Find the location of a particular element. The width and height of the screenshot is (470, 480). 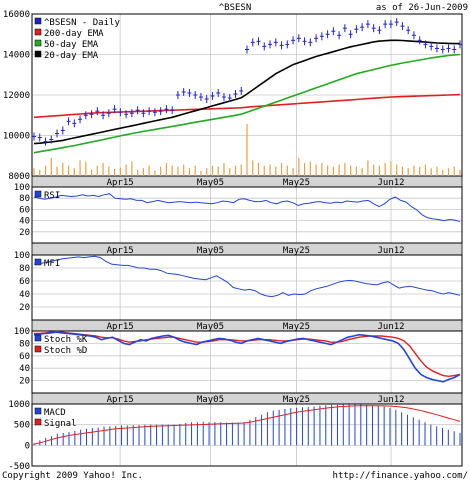

y-tick-label: -500 is located at coordinates (19, 467).